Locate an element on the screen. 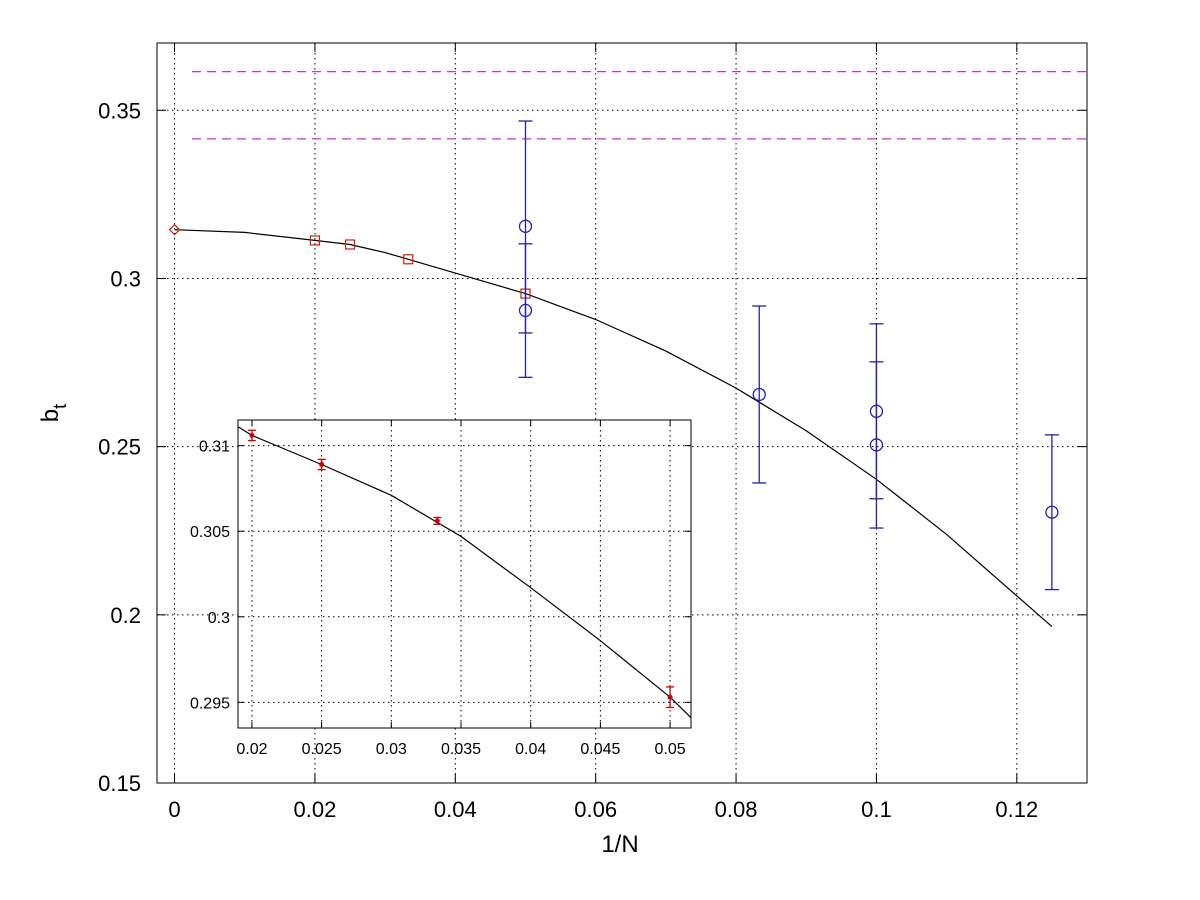  main-y-axis-title: bt is located at coordinates (53, 413).